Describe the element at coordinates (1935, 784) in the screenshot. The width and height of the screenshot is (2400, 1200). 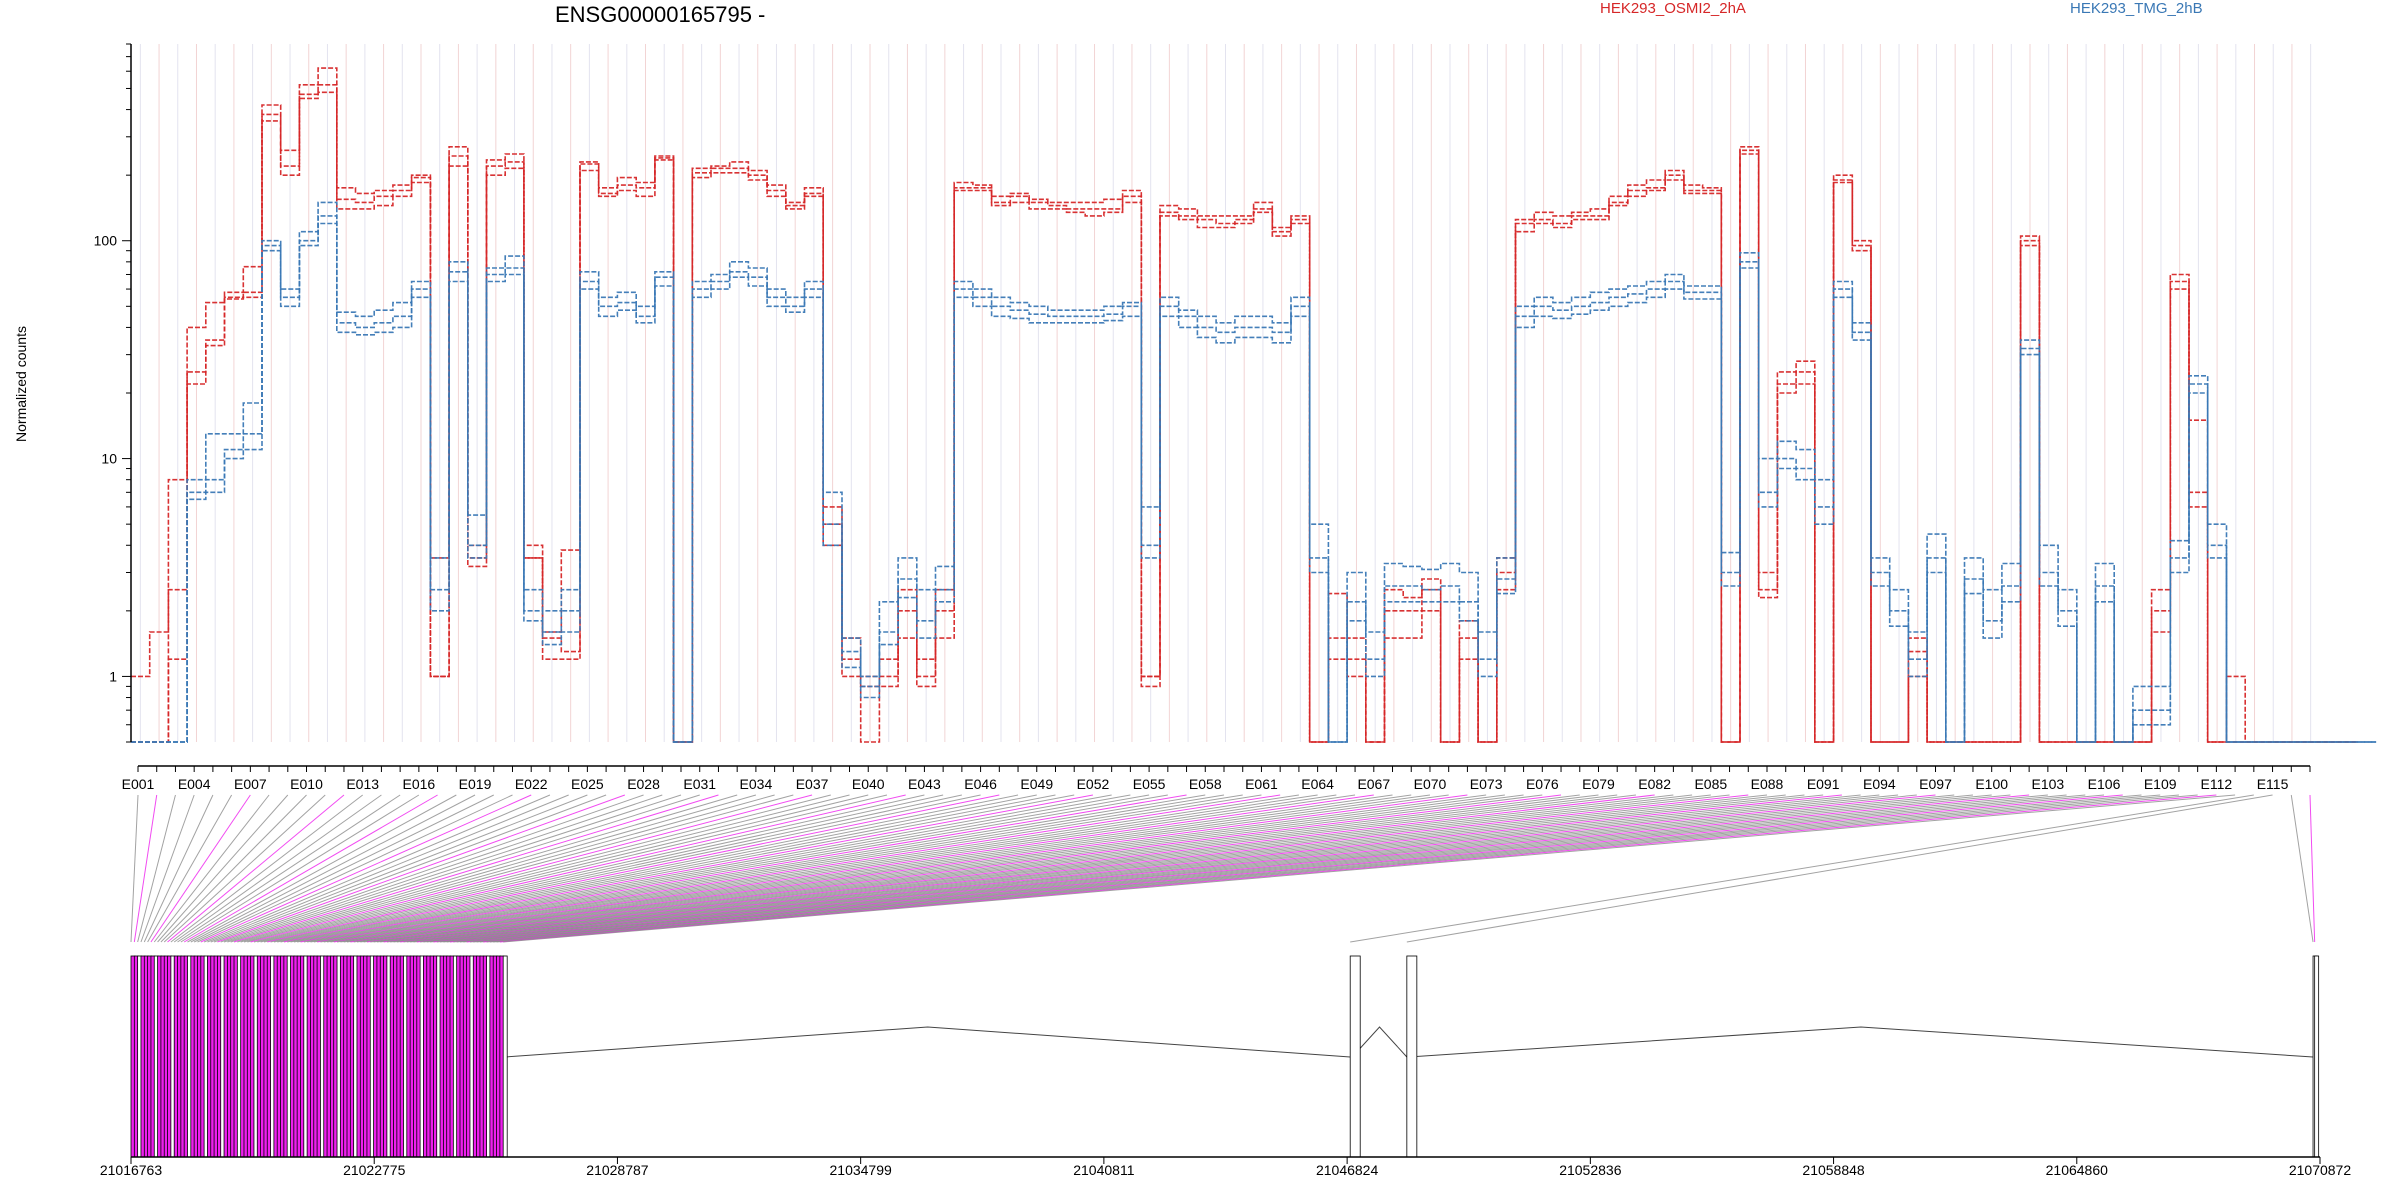
I see `exon-tick-label: E097` at that location.